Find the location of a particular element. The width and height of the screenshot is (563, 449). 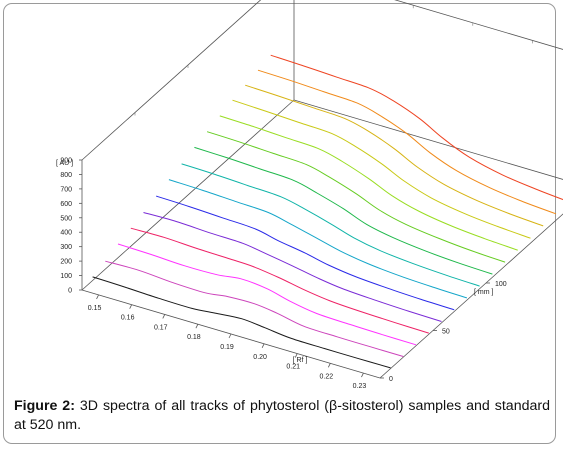

y-tick-label: 400 is located at coordinates (66, 233).